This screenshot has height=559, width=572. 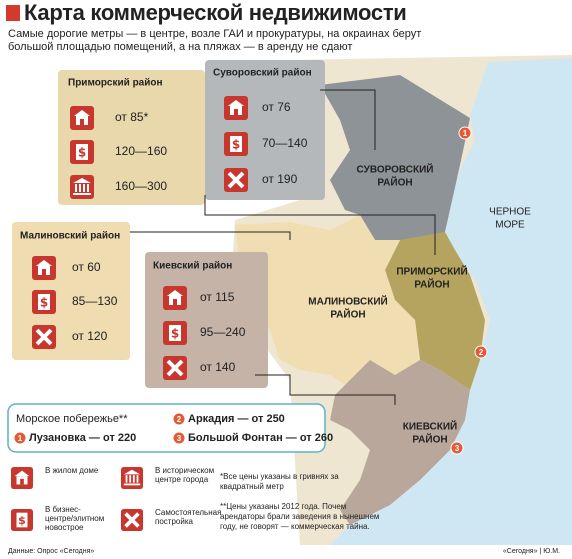 What do you see at coordinates (71, 291) in the screenshot?
I see `box-malinovsky` at bounding box center [71, 291].